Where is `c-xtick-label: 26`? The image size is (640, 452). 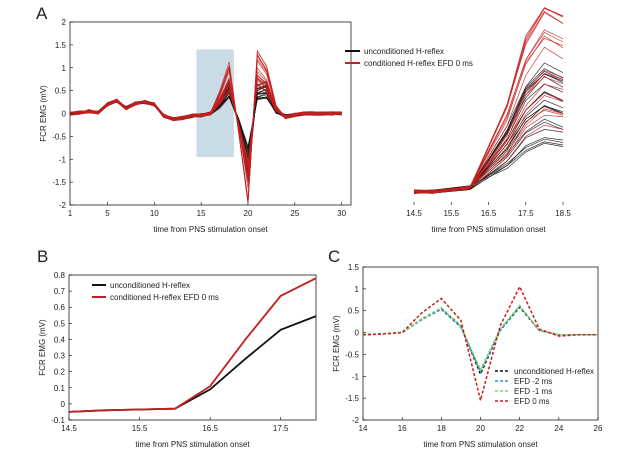 c-xtick-label: 26 is located at coordinates (598, 428).